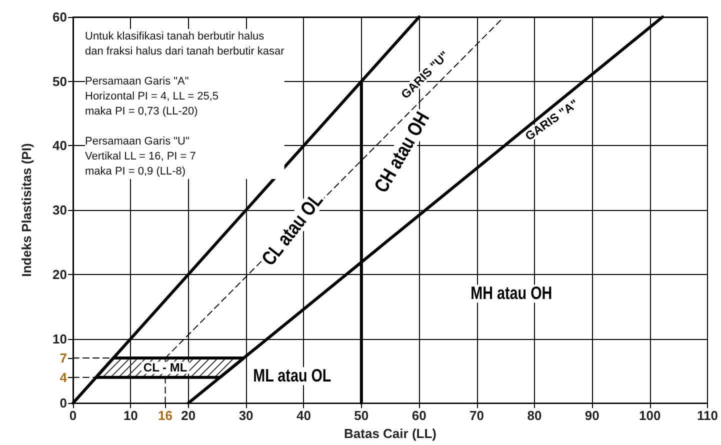  What do you see at coordinates (292, 229) in the screenshot?
I see `annotation: CL atau OL` at bounding box center [292, 229].